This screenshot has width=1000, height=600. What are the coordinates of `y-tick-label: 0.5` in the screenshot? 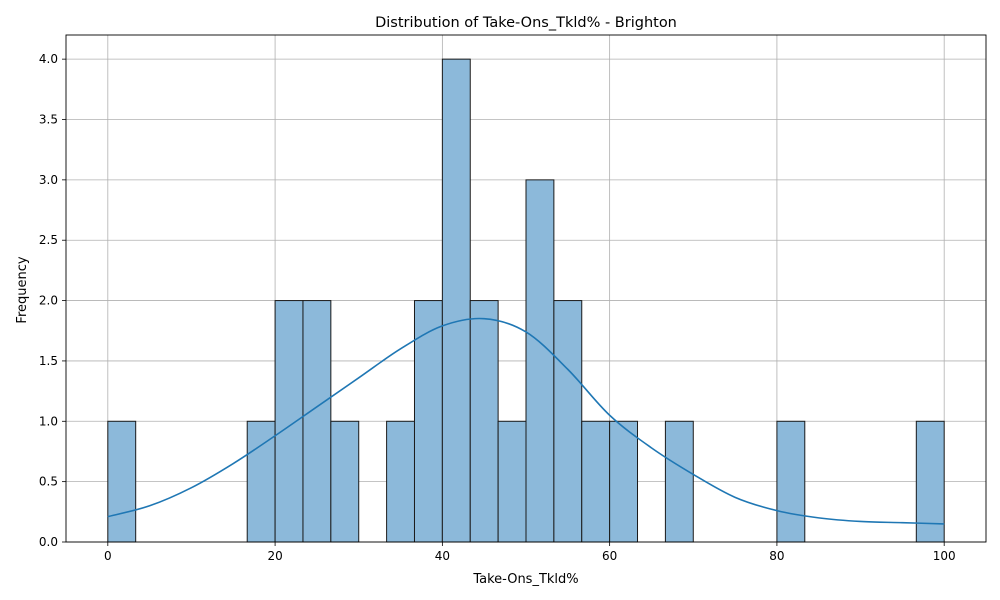 It's located at (48, 482).